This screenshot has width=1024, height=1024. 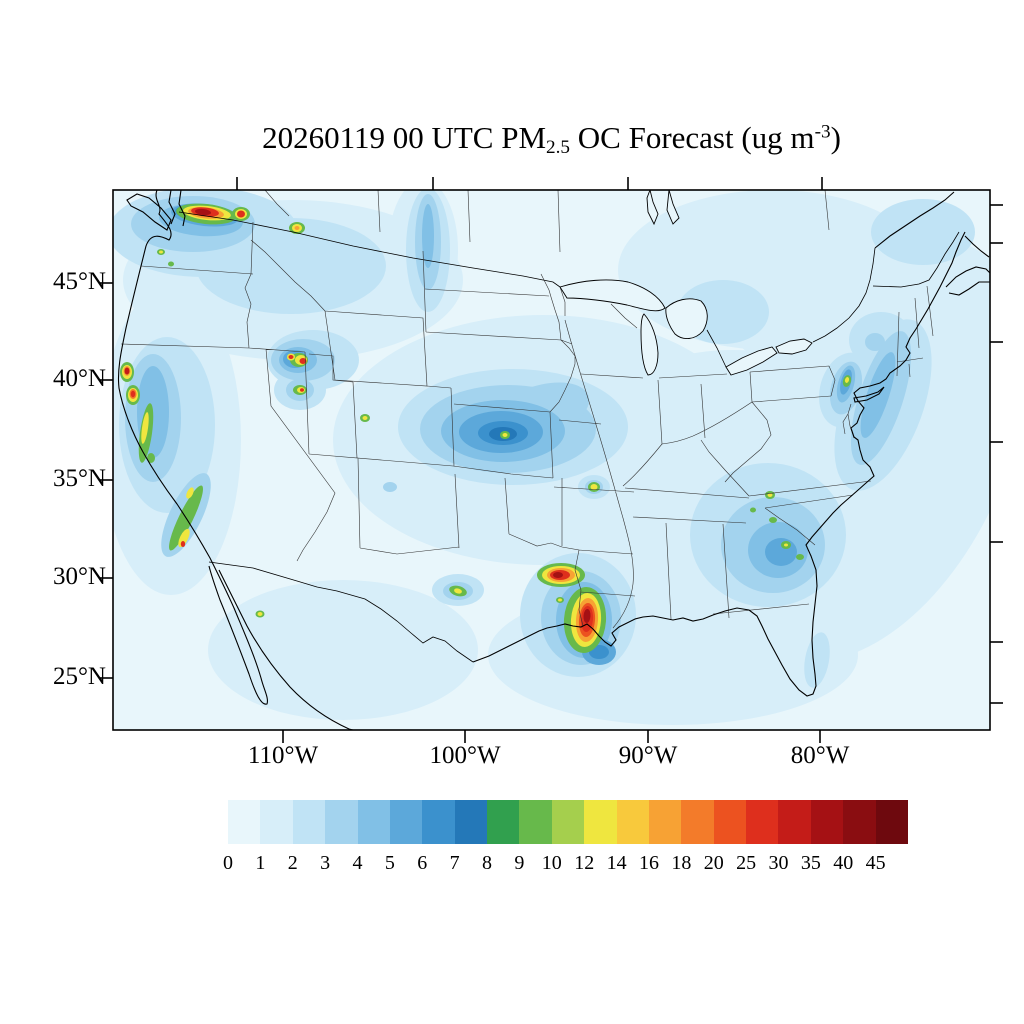 What do you see at coordinates (713, 863) in the screenshot?
I see `colorbar-tick-label: 20` at bounding box center [713, 863].